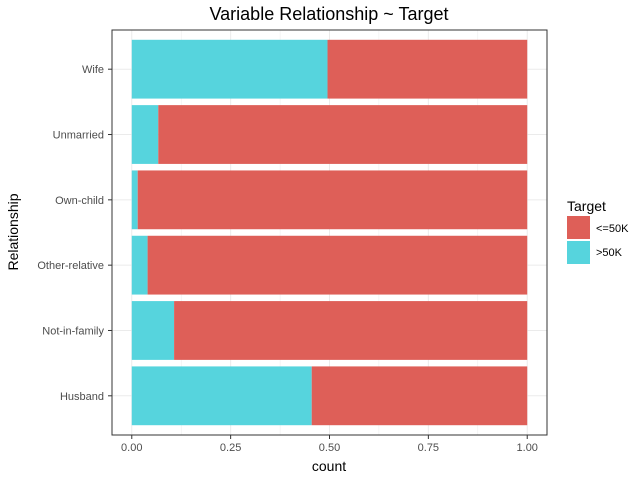 Image resolution: width=640 pixels, height=480 pixels. I want to click on bar-unmarried-le50k, so click(343, 134).